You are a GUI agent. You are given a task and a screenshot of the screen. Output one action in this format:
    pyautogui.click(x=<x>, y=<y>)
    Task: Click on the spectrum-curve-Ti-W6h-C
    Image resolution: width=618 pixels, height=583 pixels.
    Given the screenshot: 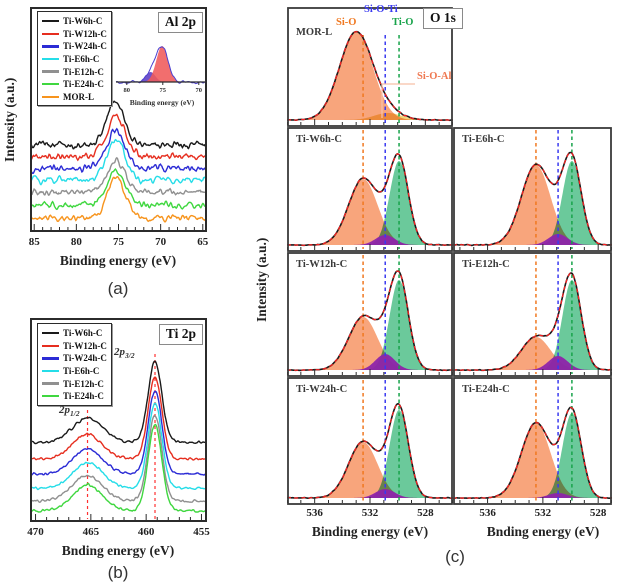 What is the action you would take?
    pyautogui.click(x=118, y=125)
    